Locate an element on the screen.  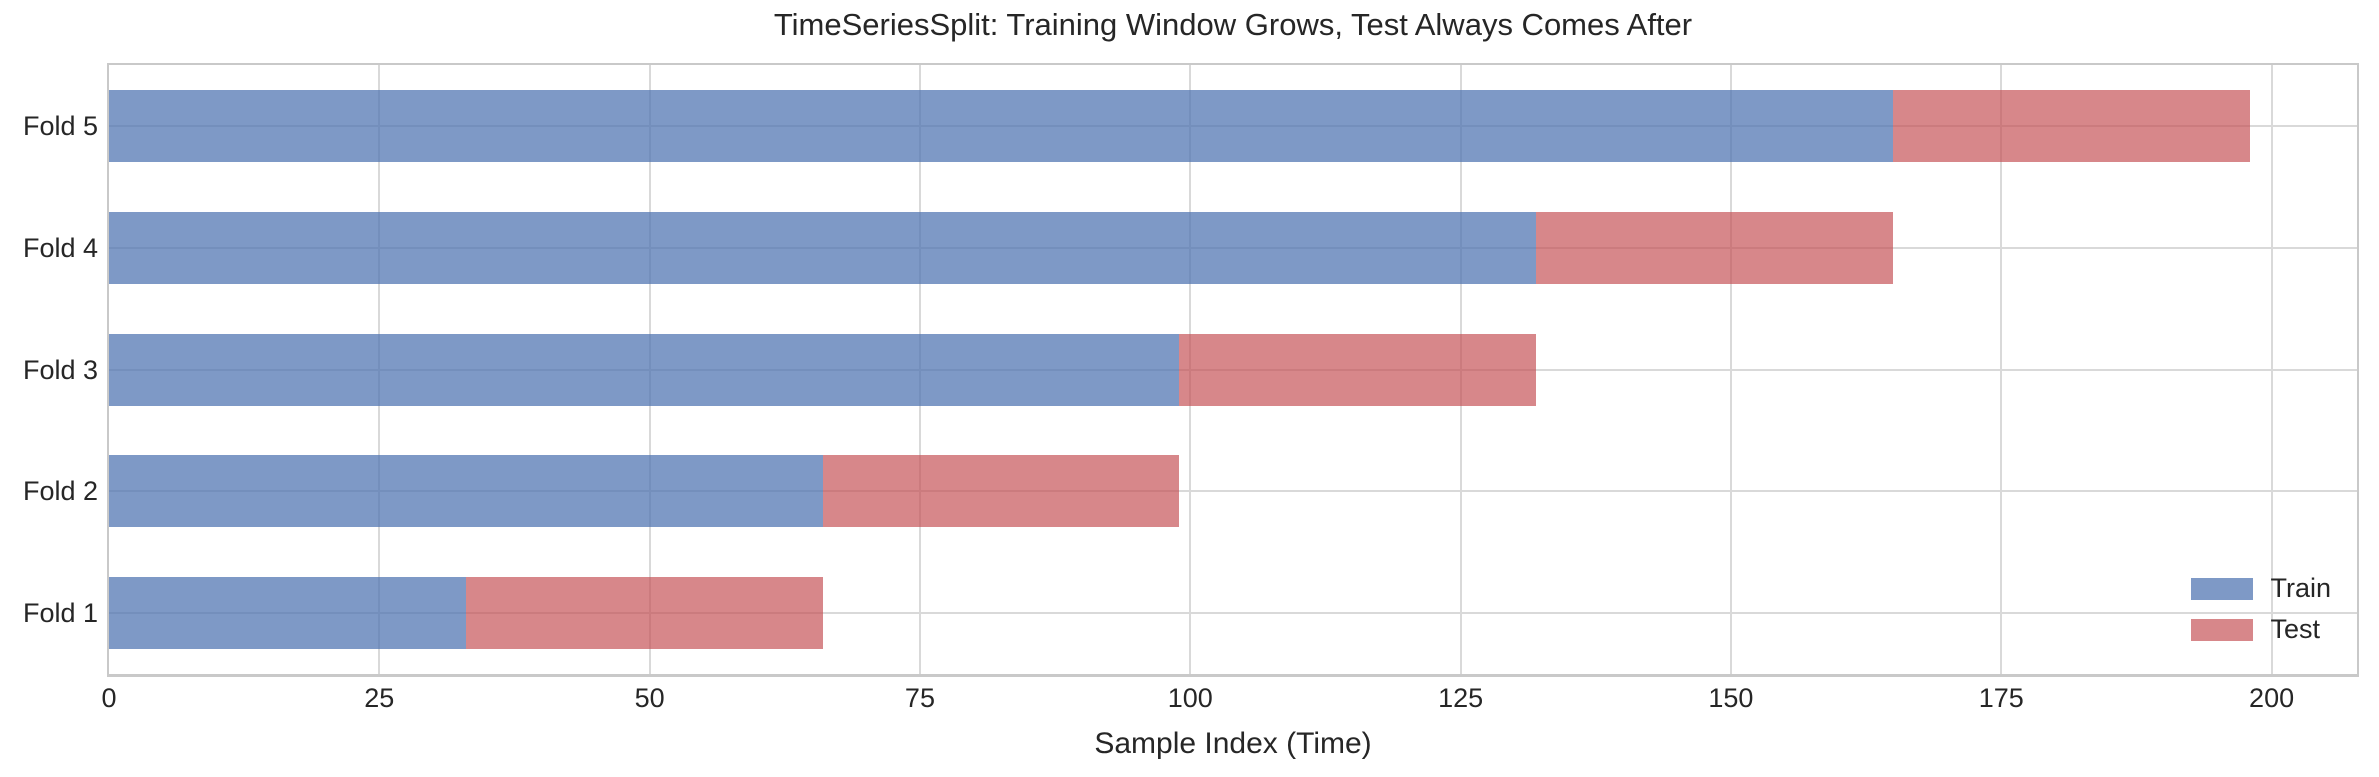
xtick-label-200: 200 is located at coordinates (2272, 698).